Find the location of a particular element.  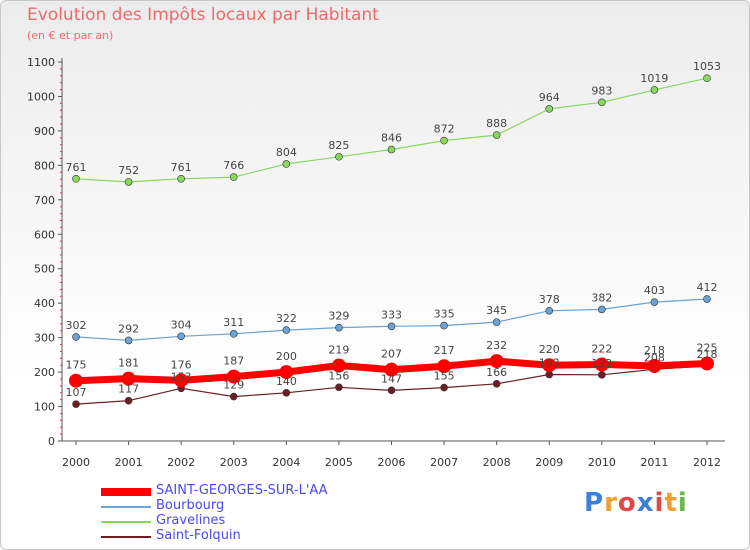

data-label-bourbourg: 412 is located at coordinates (707, 287).